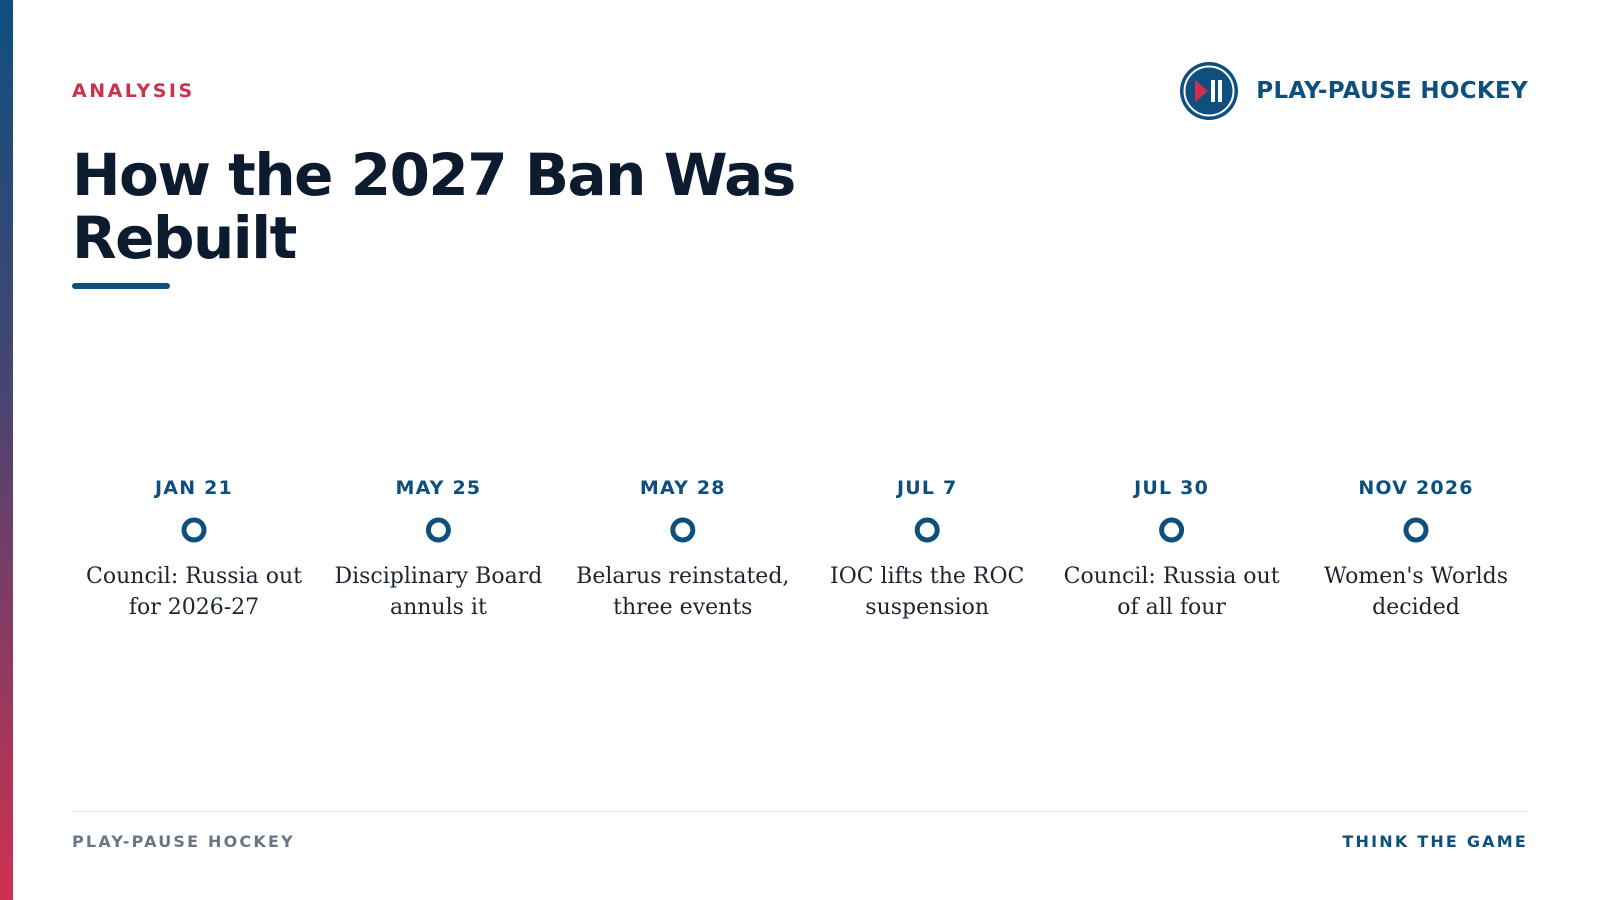  I want to click on timeline-date: NOV 2026, so click(1415, 488).